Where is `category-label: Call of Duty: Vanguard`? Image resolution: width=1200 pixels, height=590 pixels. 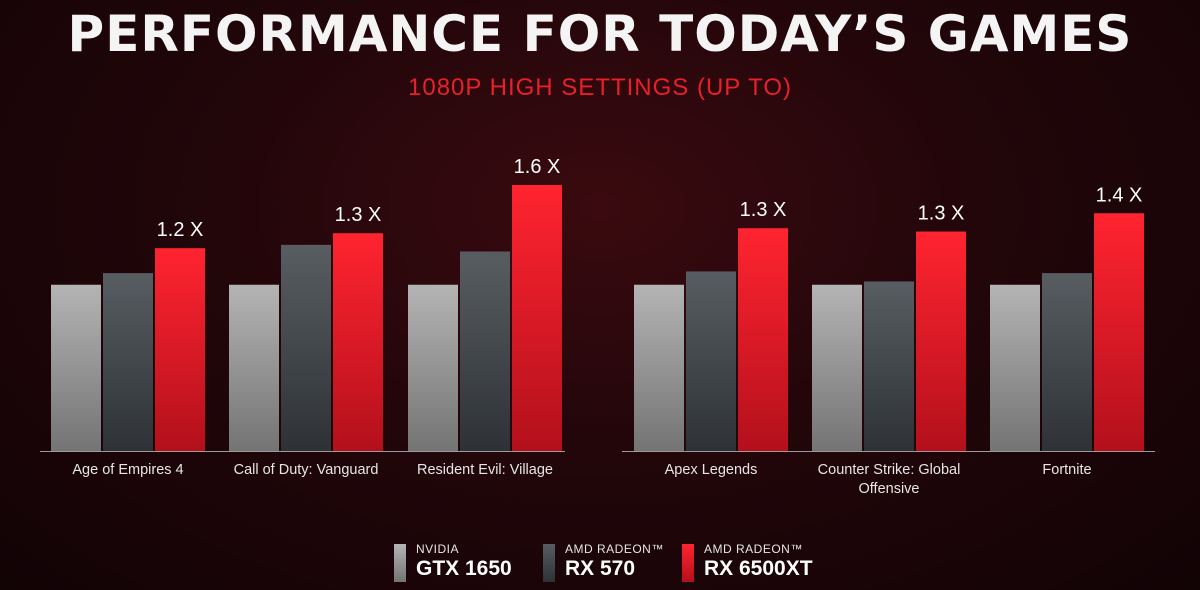
category-label: Call of Duty: Vanguard is located at coordinates (306, 470).